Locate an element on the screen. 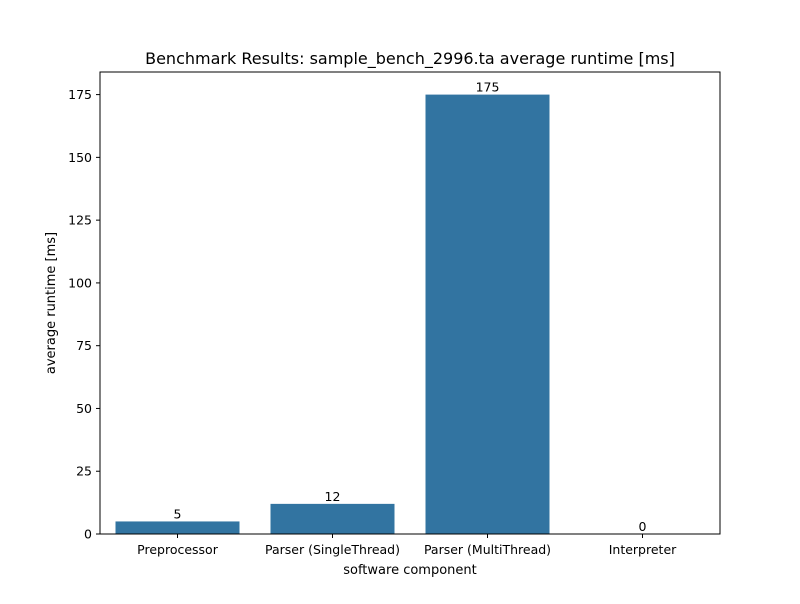 This screenshot has width=800, height=604. data-label-3: 0 is located at coordinates (643, 526).